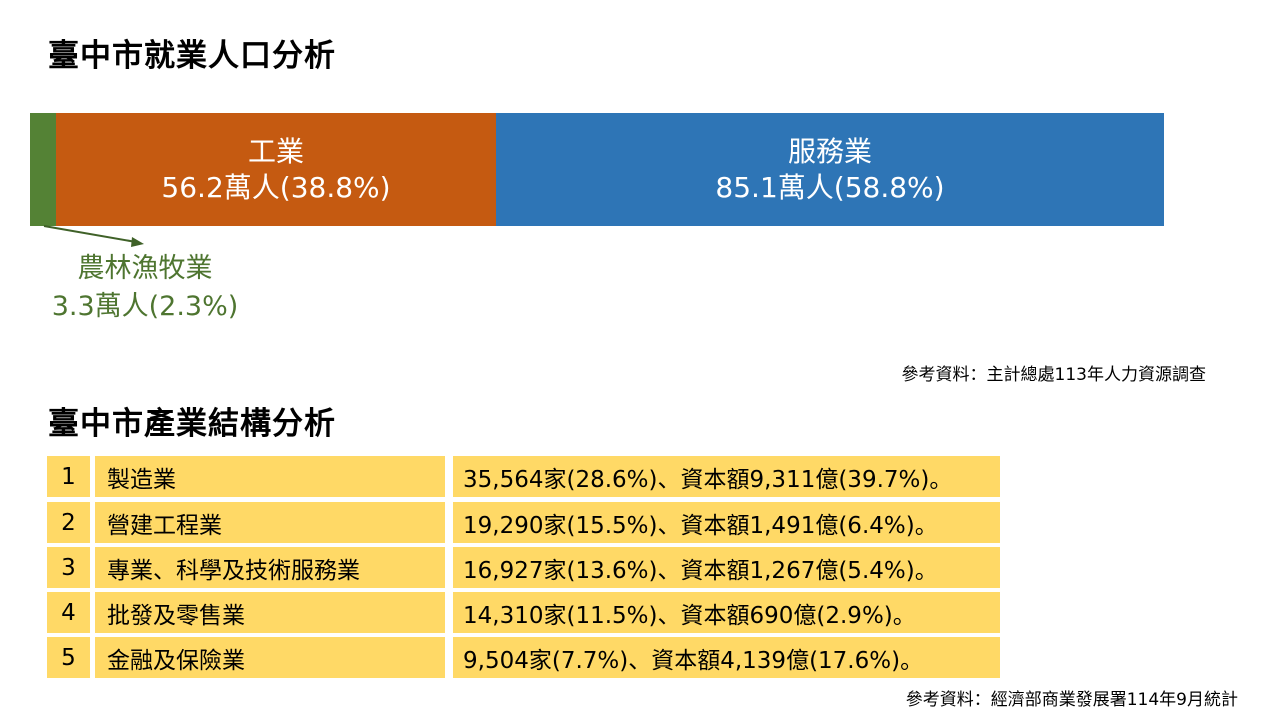 This screenshot has height=720, width=1280. I want to click on bar-segment-agriculture, so click(43, 169).